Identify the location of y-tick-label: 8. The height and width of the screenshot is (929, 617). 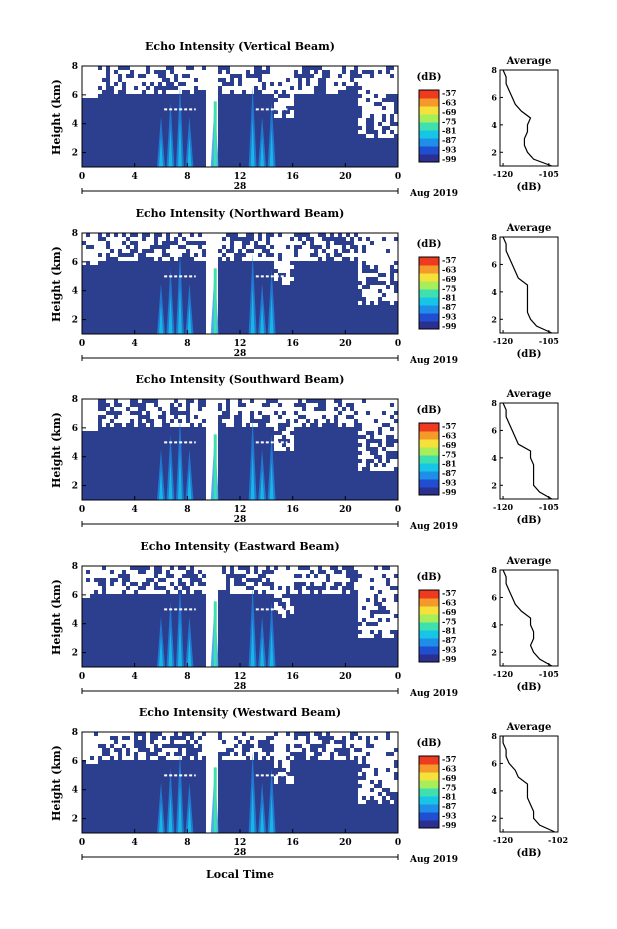
(75, 400).